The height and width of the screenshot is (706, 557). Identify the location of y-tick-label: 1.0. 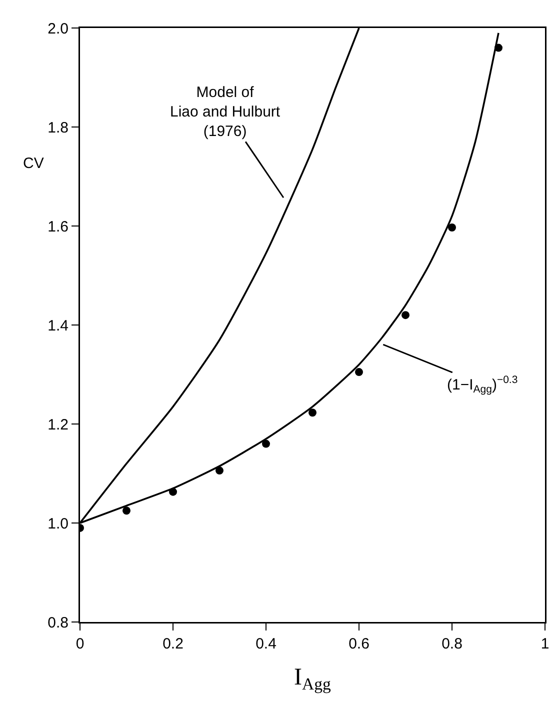
(58, 523).